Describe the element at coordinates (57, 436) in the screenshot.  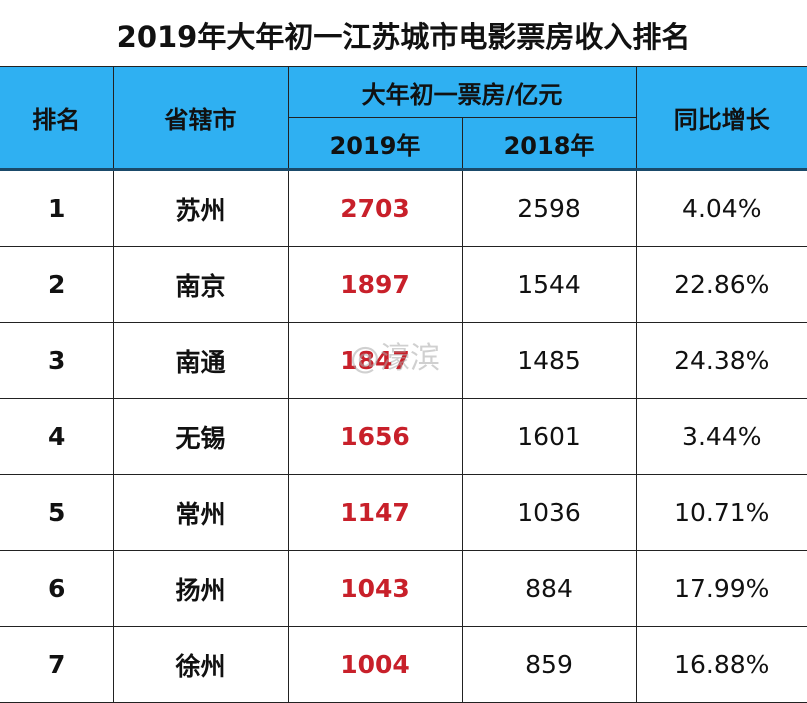
I see `rank-cell: 4` at that location.